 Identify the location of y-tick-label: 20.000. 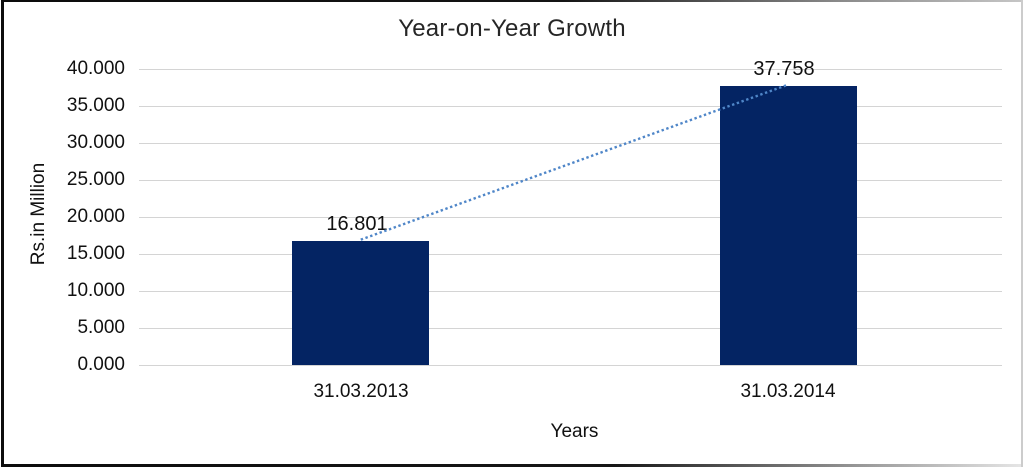
(95, 216).